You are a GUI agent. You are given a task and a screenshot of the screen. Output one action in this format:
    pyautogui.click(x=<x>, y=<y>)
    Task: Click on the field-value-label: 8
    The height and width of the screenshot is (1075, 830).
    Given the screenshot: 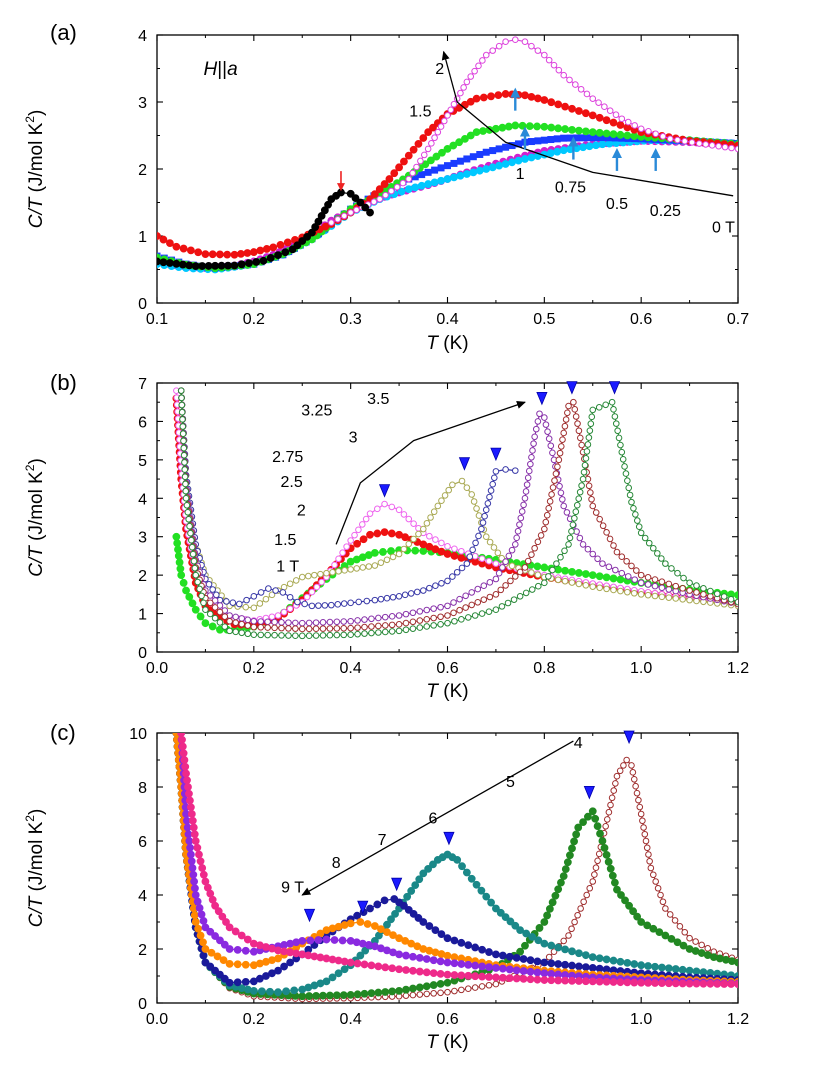 What is the action you would take?
    pyautogui.click(x=336, y=863)
    